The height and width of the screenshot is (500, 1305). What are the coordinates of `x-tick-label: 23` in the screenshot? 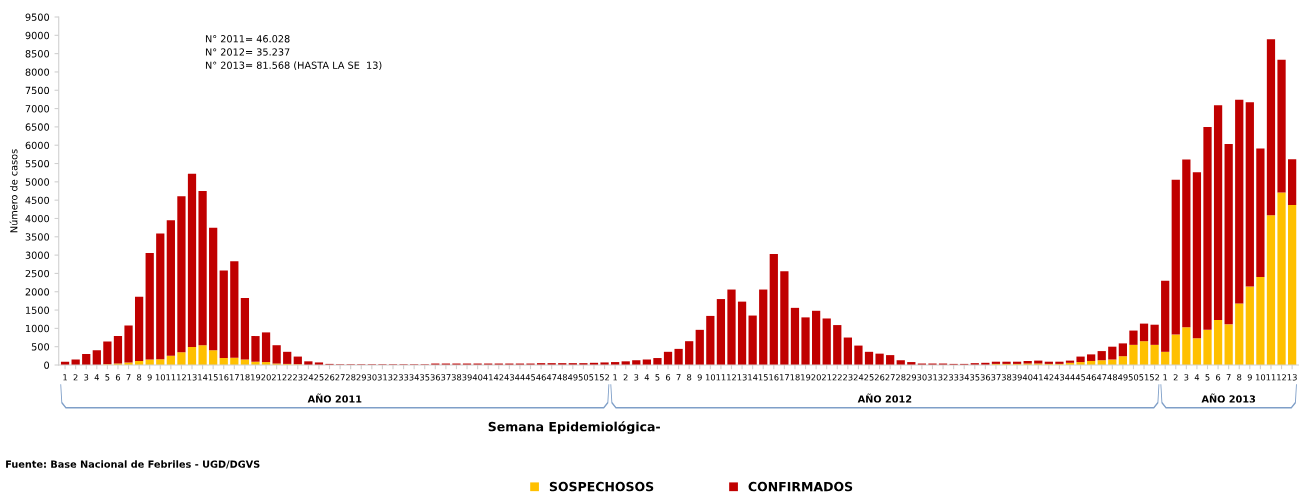 It's located at (848, 377).